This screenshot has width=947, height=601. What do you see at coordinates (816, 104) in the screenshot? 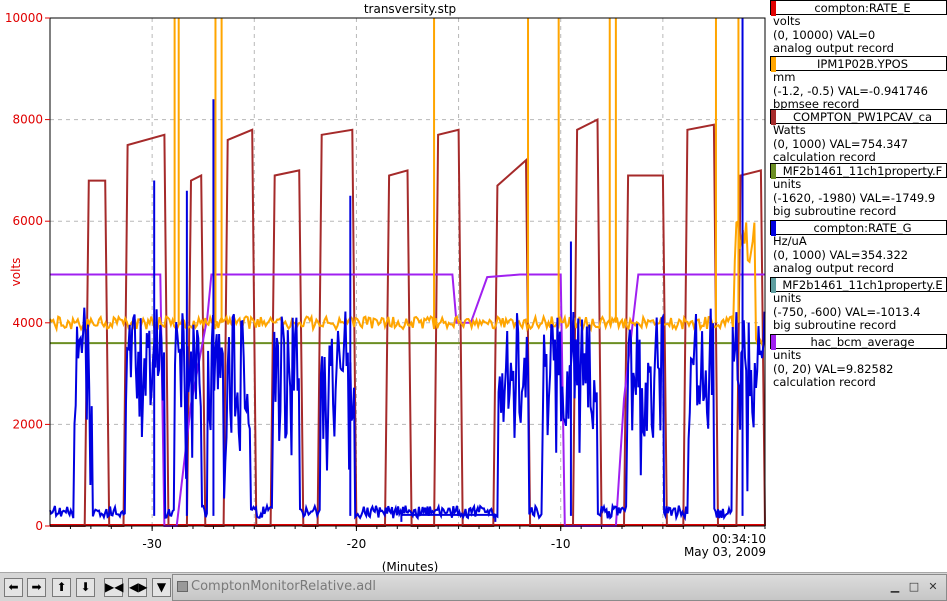
I see `legend-type: bpmsee record` at bounding box center [816, 104].